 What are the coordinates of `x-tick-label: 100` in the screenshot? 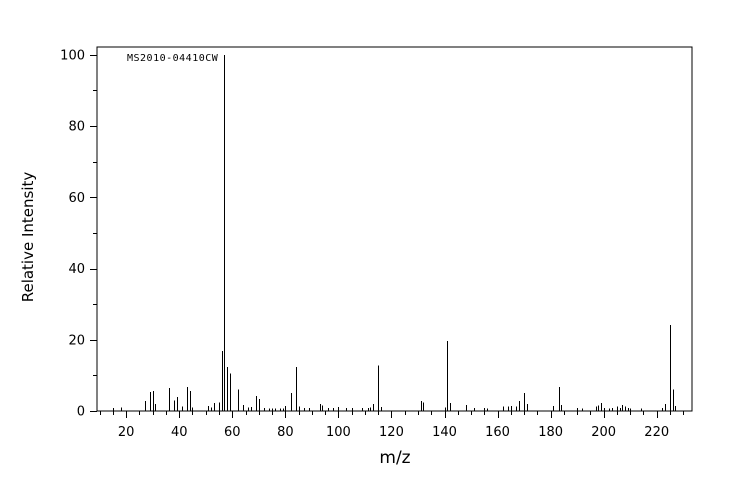 It's located at (338, 432).